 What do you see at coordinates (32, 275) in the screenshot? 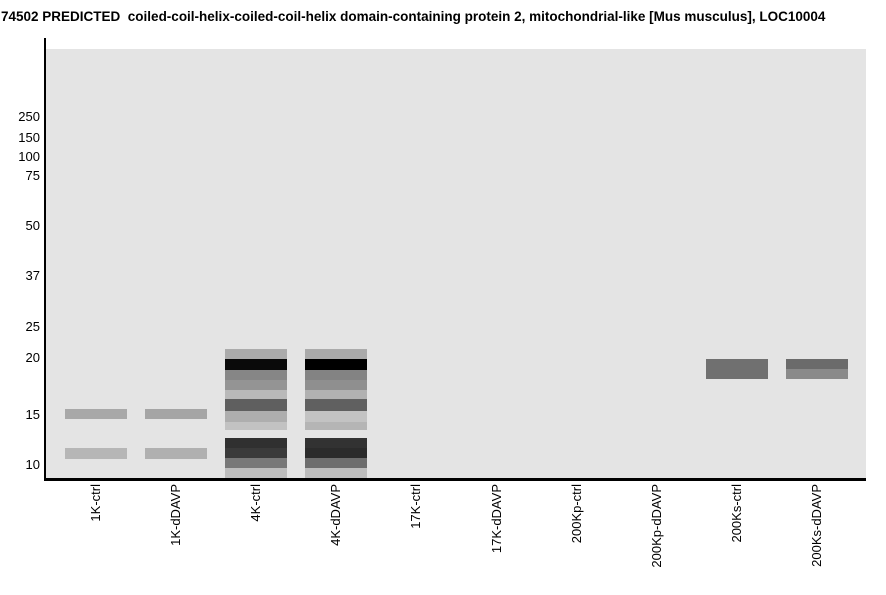
I see `mw-tick-label: 37` at bounding box center [32, 275].